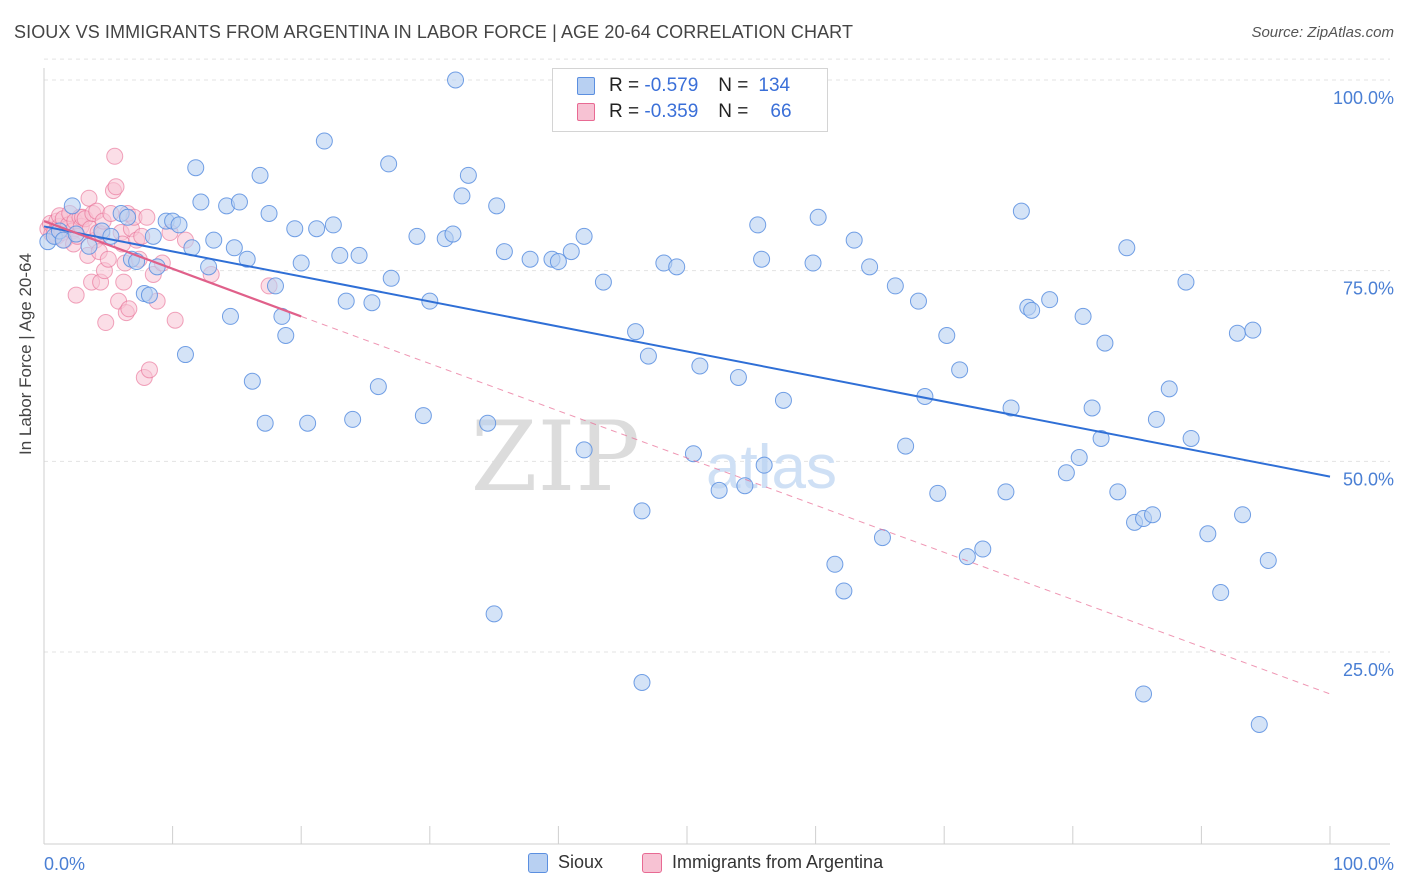  I want to click on stats-box: R = -0.579 N = 134 R = -0.359 N = 66, so click(690, 100).